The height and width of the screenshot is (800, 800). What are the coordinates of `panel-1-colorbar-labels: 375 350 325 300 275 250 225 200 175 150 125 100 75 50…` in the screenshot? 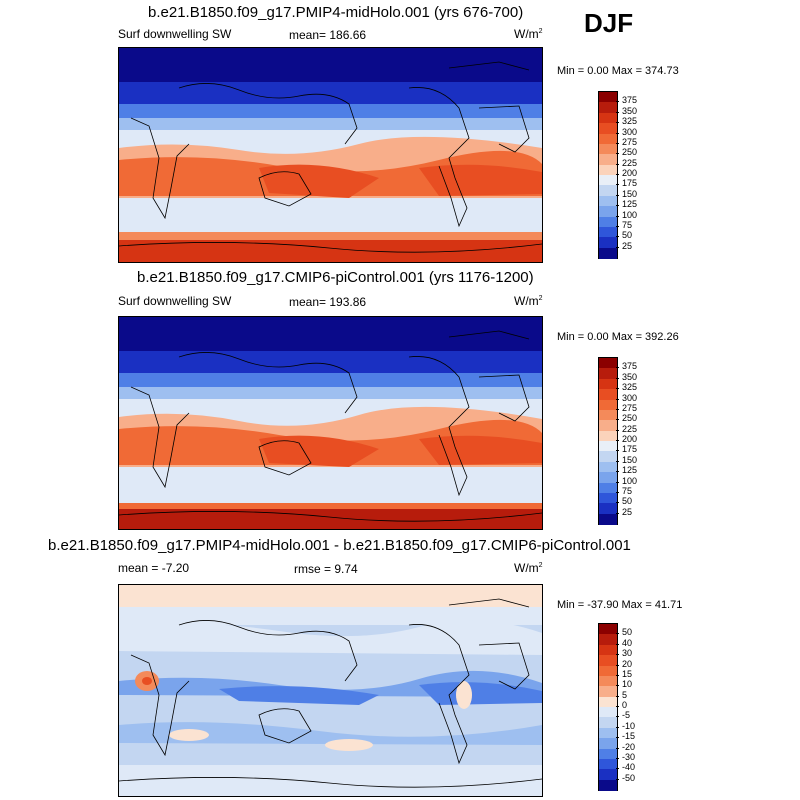 It's located at (628, 174).